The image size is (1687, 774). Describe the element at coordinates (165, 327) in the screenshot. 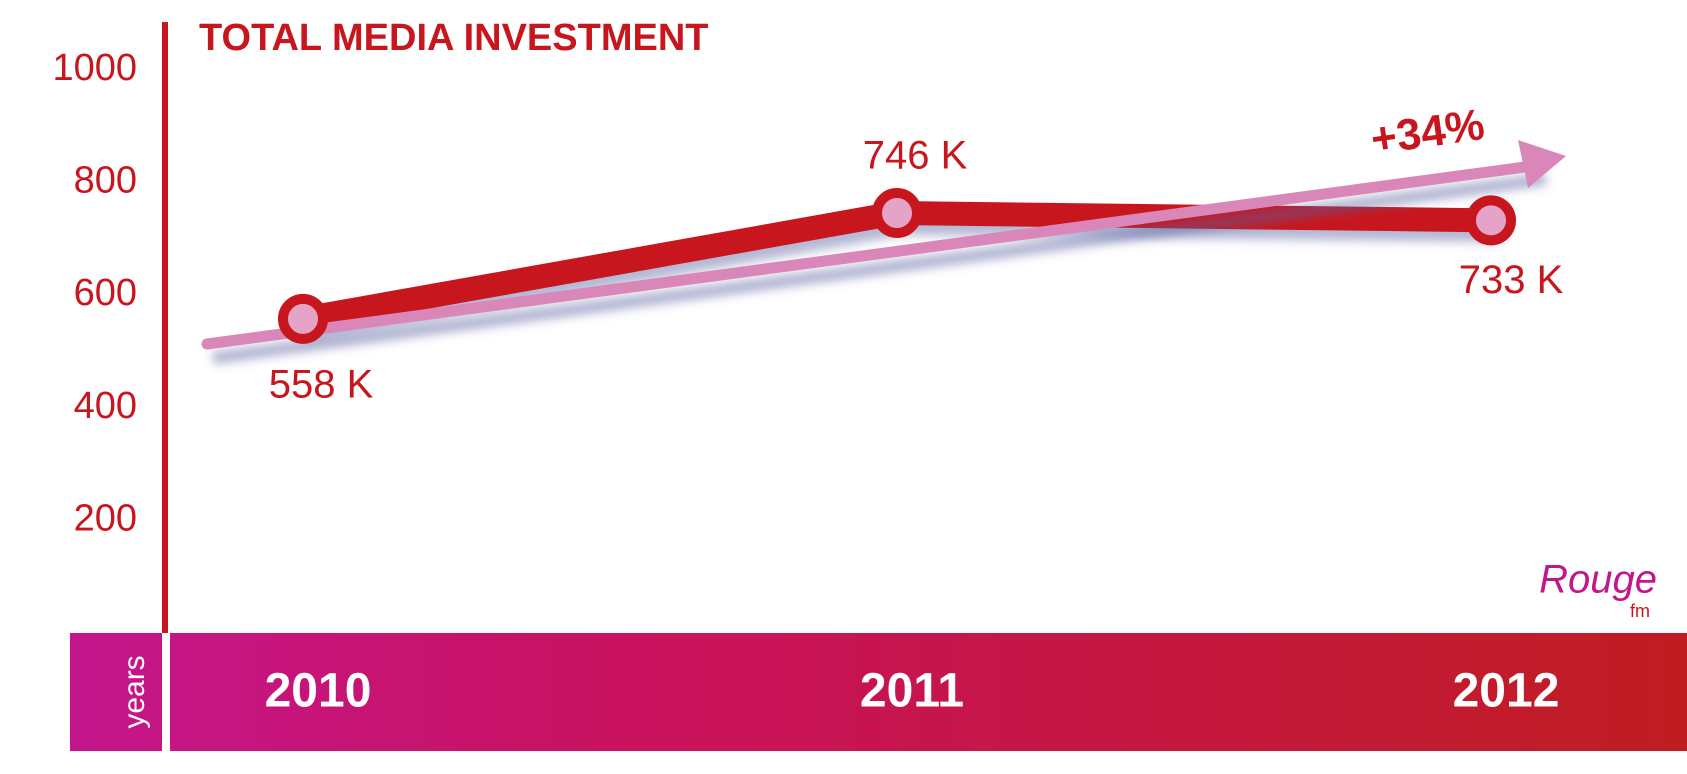

I see `y-axis-line` at that location.